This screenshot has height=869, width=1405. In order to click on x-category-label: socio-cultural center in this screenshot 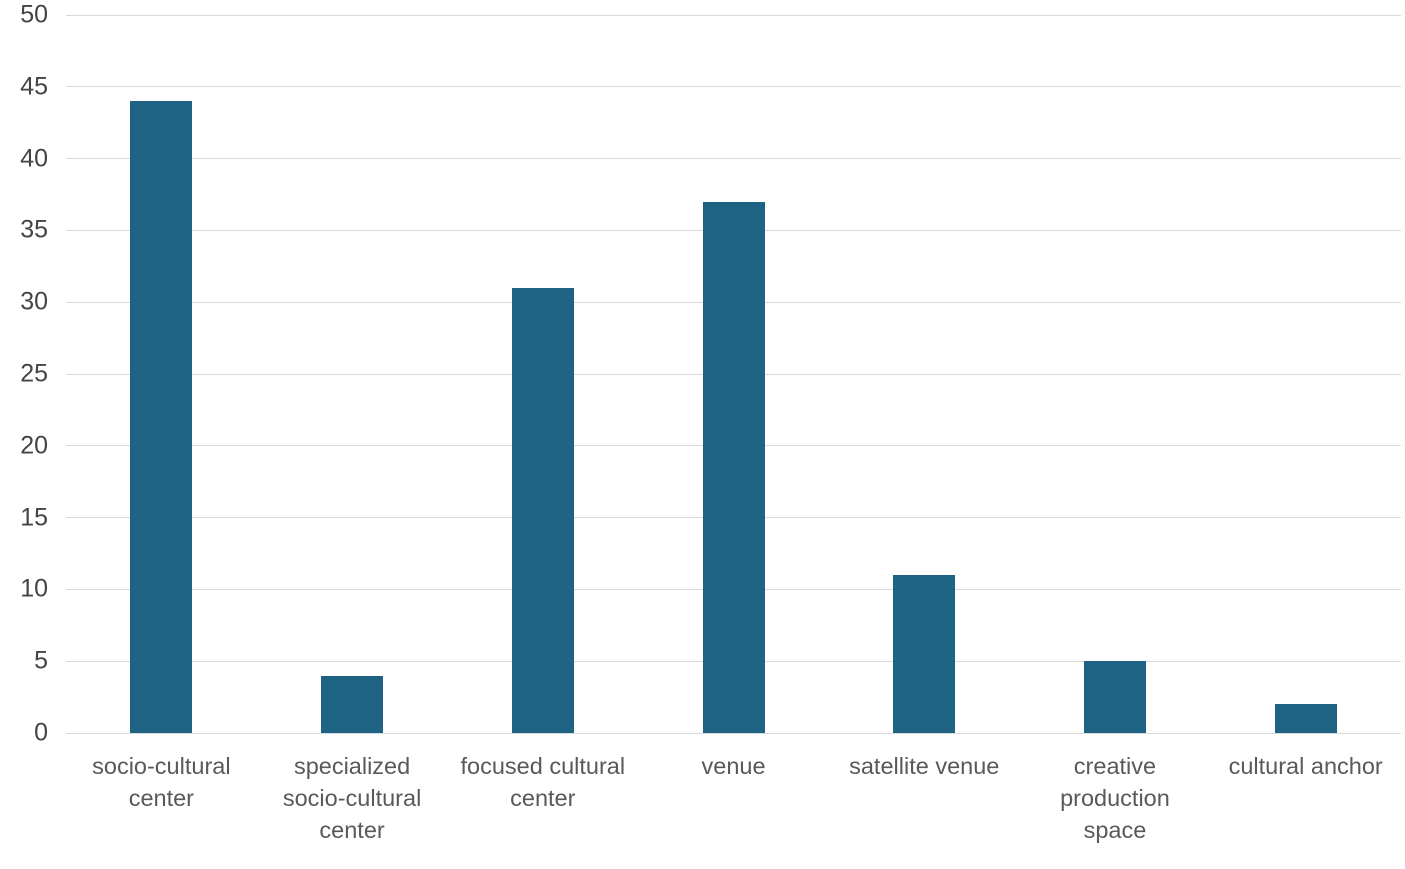, I will do `click(161, 782)`.